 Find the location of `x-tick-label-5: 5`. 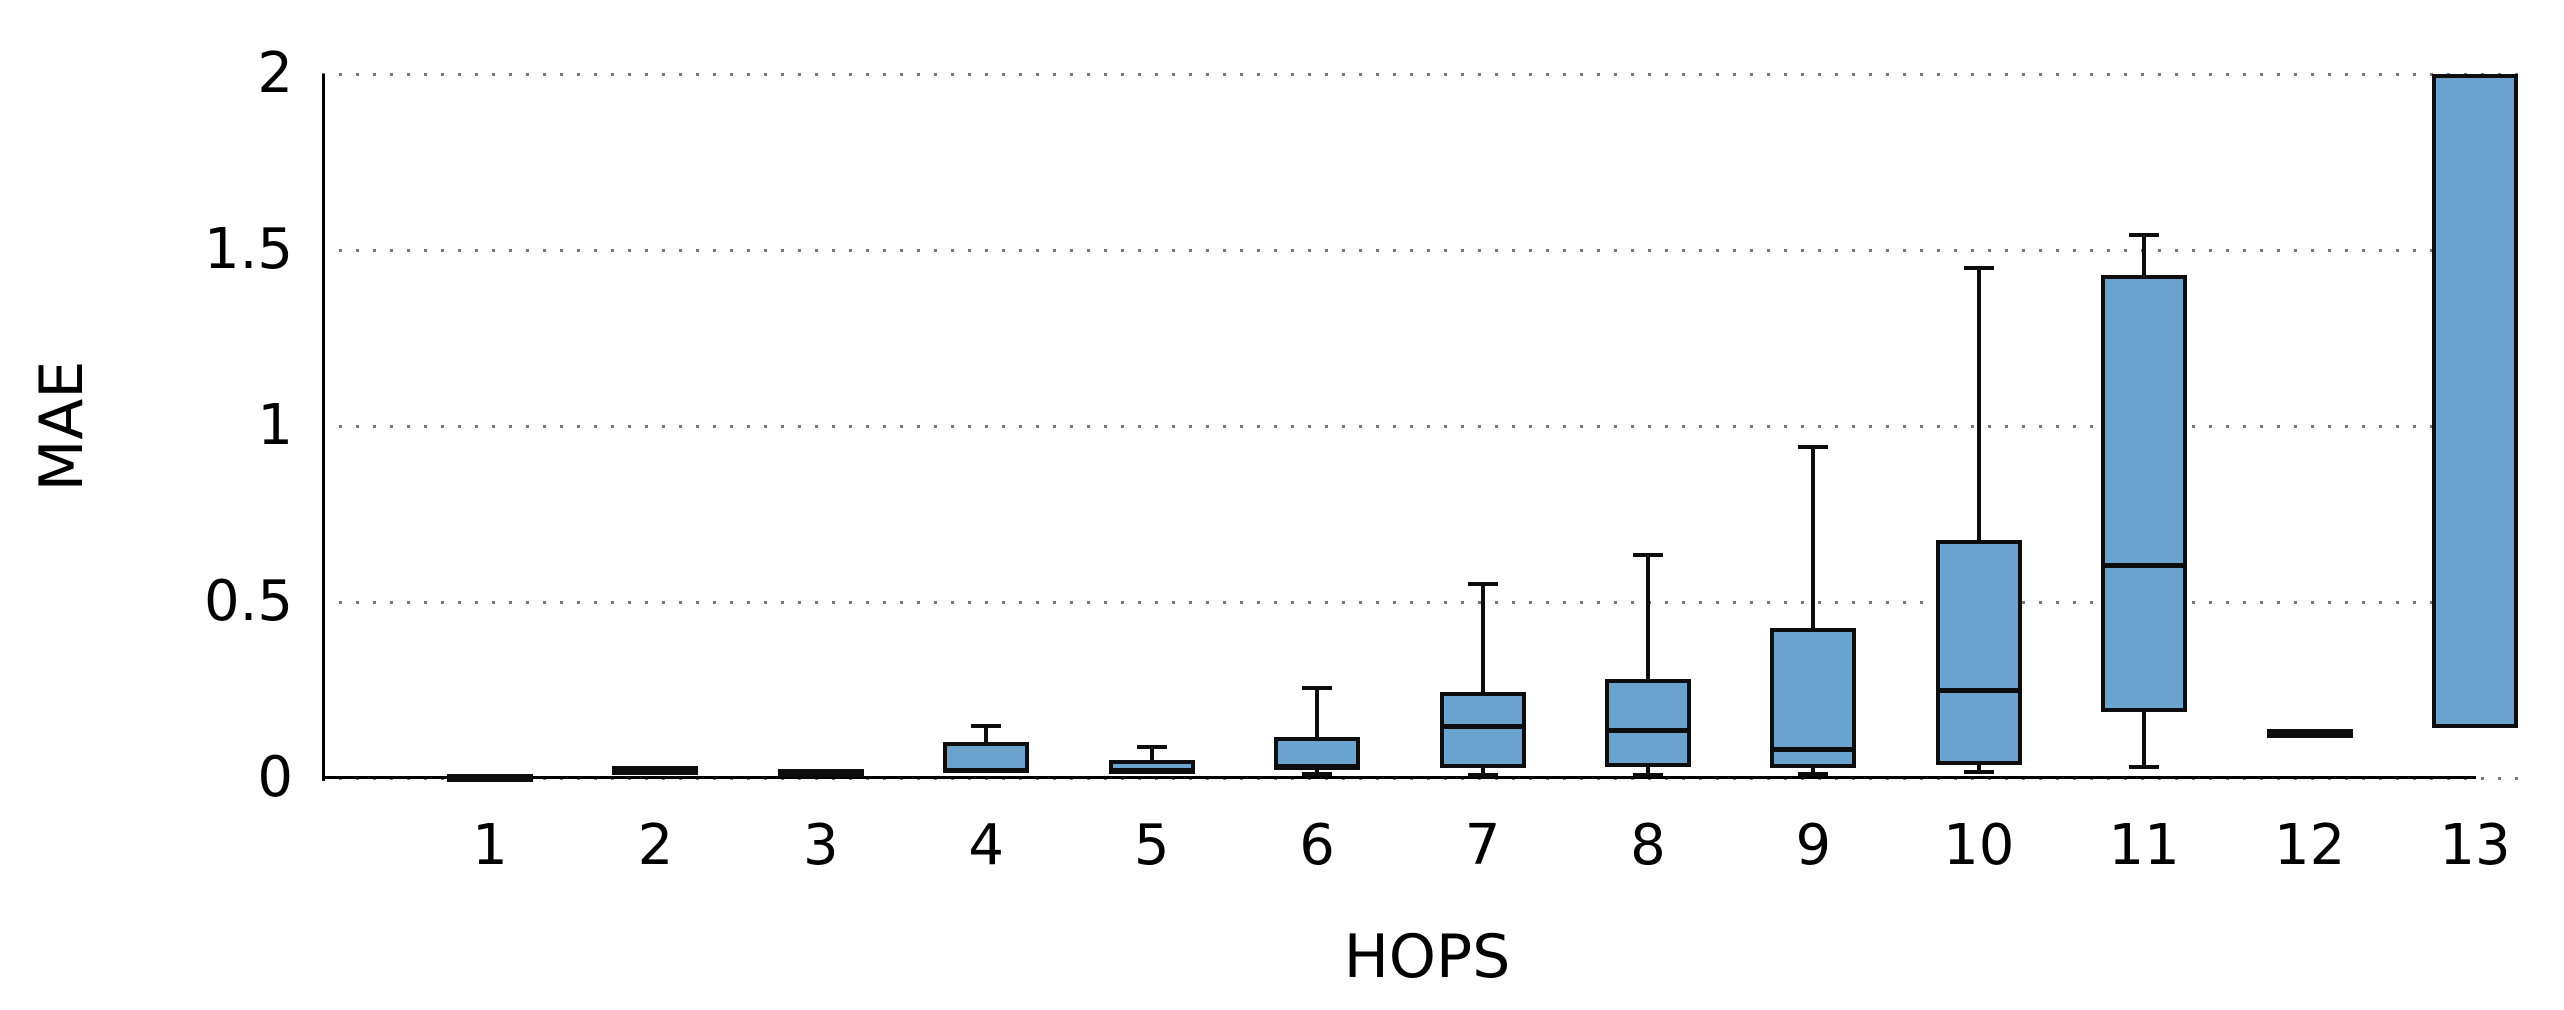

x-tick-label-5: 5 is located at coordinates (1151, 845).